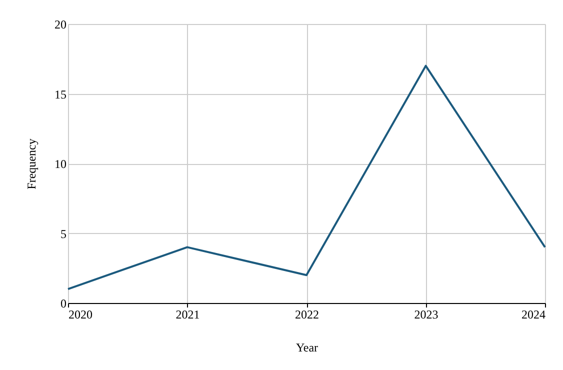 This screenshot has height=370, width=563. What do you see at coordinates (534, 315) in the screenshot?
I see `x-tick-label: 2024` at bounding box center [534, 315].